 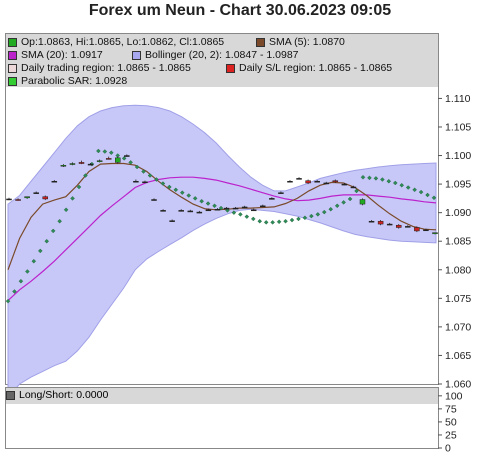 What do you see at coordinates (458, 242) in the screenshot?
I see `y-tick-label: 1.085` at bounding box center [458, 242].